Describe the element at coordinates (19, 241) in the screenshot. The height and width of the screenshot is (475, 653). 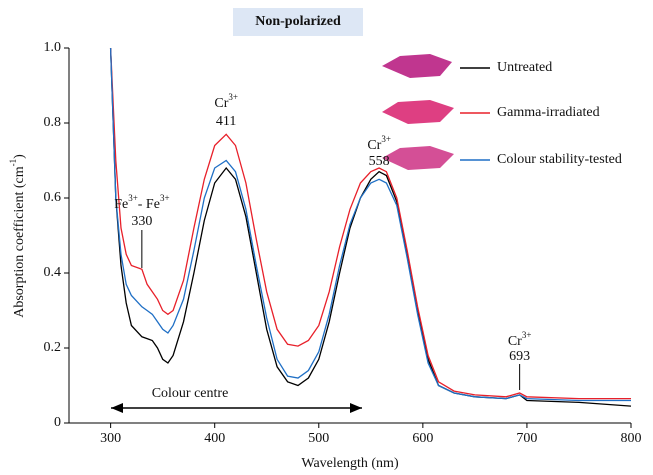
I see `y-axis-label-text: Absorption coefficient (cm` at that location.